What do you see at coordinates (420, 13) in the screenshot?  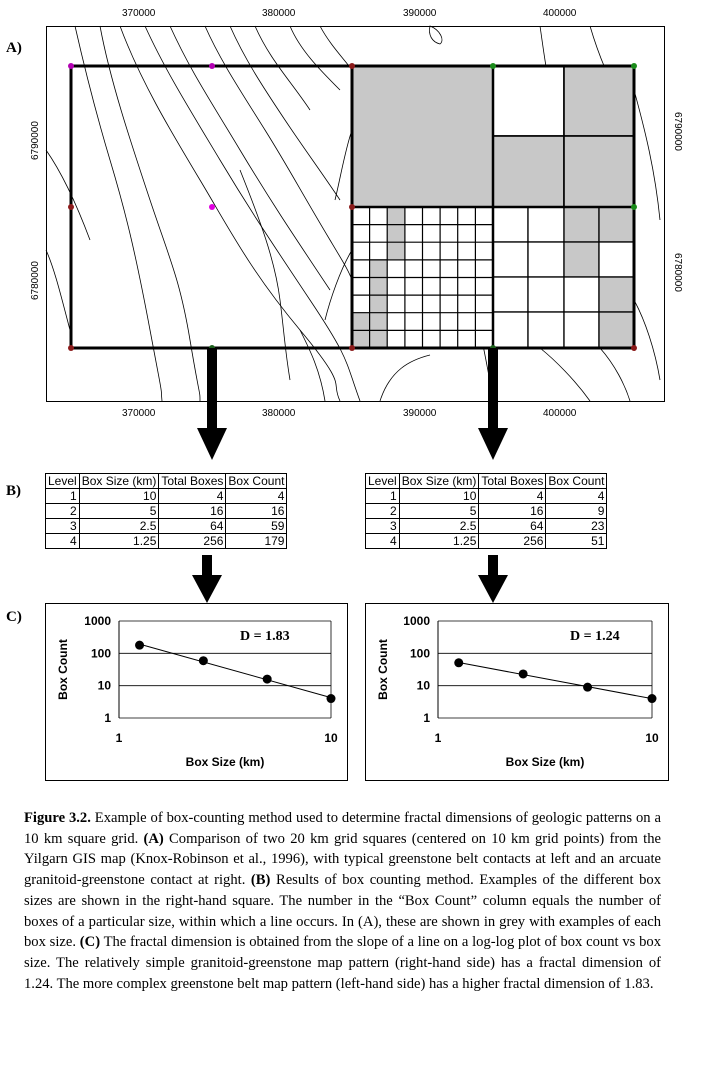 I see `map-tick-top-3: 390000` at bounding box center [420, 13].